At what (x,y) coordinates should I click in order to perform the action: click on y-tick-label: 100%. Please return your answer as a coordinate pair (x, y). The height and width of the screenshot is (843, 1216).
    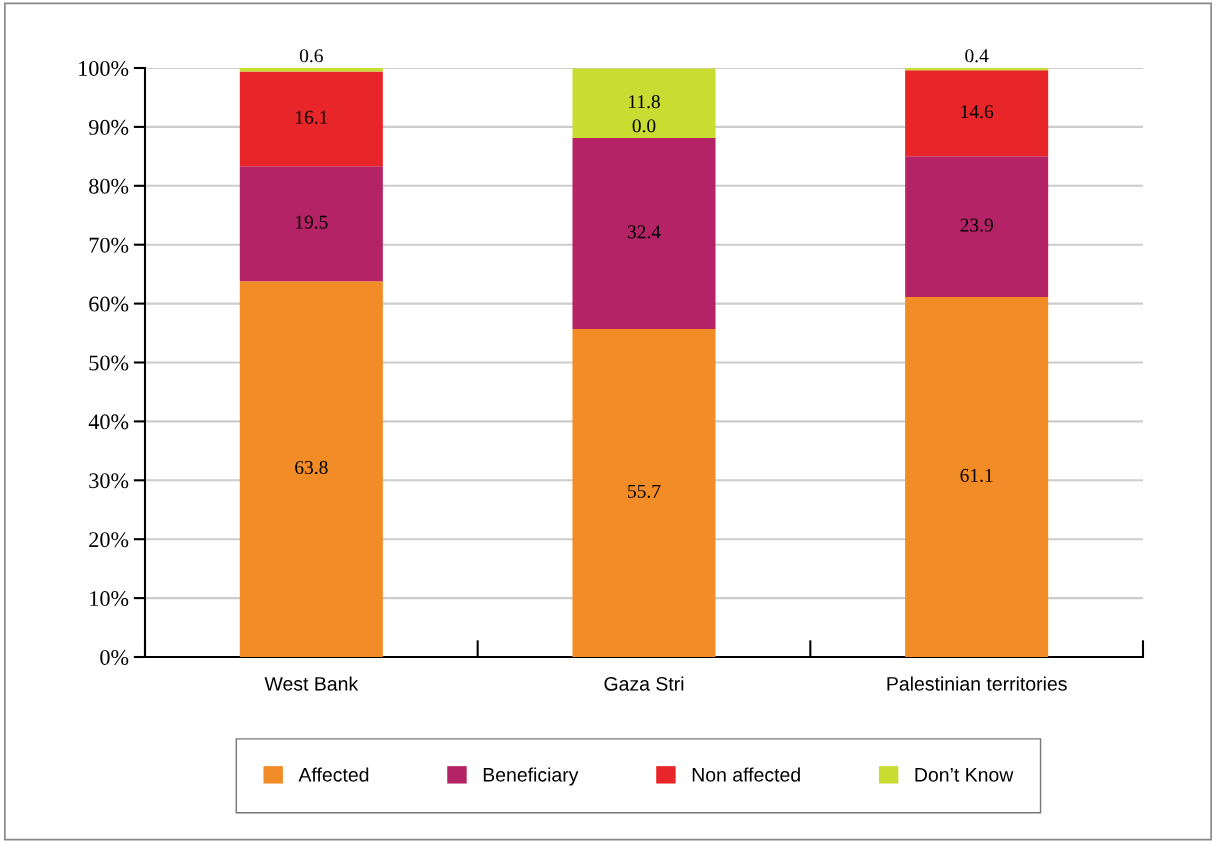
    Looking at the image, I should click on (104, 68).